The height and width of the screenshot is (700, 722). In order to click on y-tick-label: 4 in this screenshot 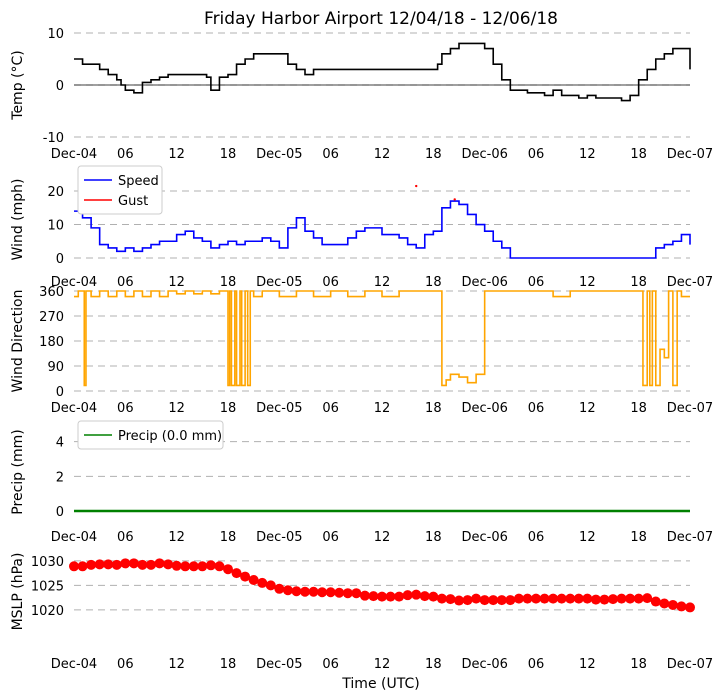, I will do `click(60, 443)`.